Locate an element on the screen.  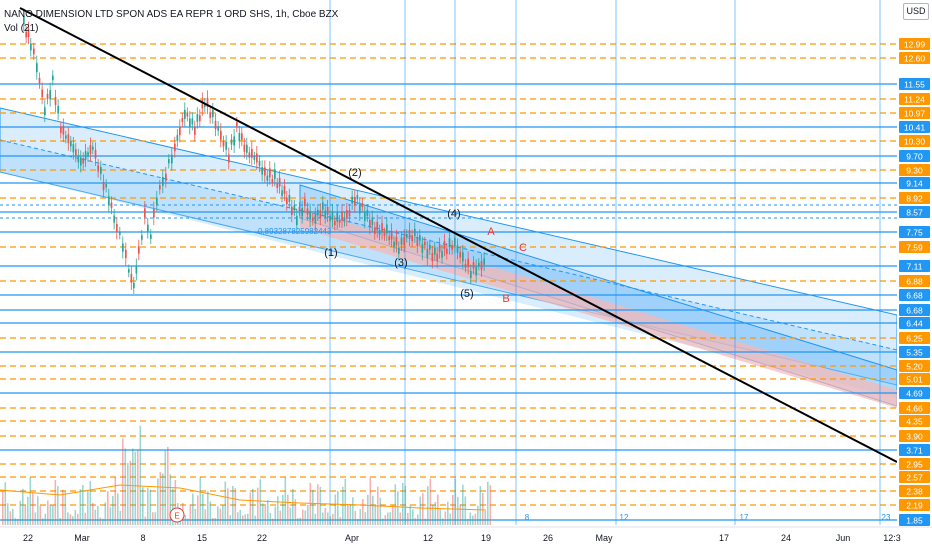
price-label: 2.19 is located at coordinates (914, 506).